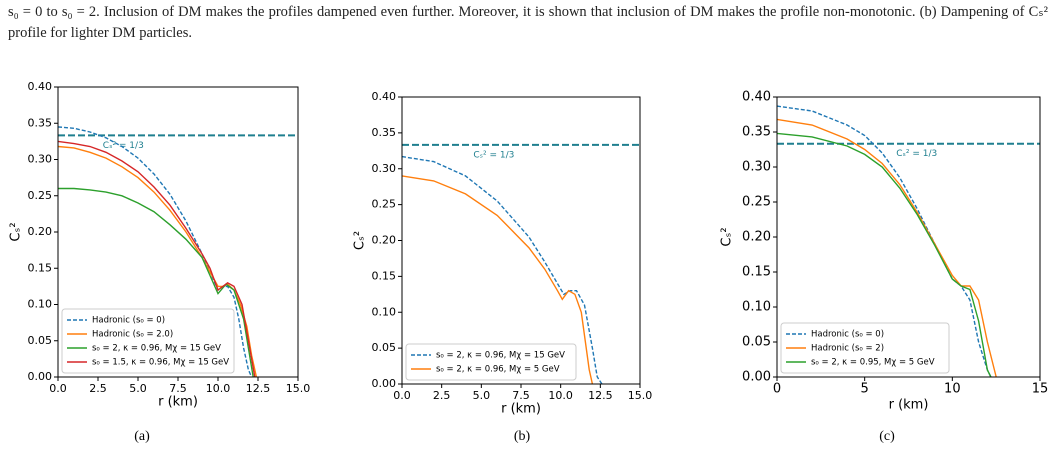  Describe the element at coordinates (160, 363) in the screenshot. I see `legend-label: s₀ = 1.5, κ = 0.96, Mχ = 15 GeV` at that location.